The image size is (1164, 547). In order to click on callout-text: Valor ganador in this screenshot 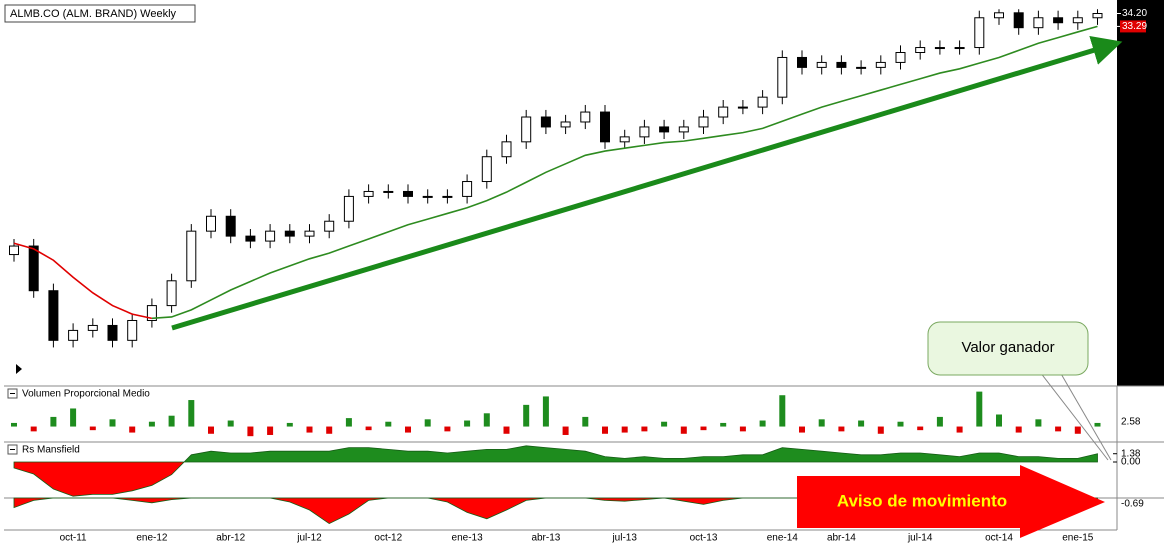, I will do `click(1007, 347)`.